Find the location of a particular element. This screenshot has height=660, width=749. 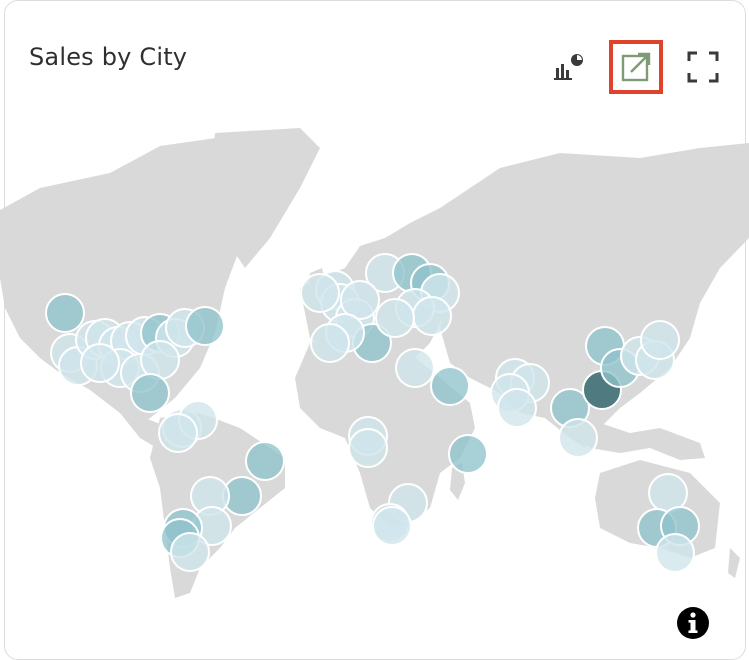

info-button is located at coordinates (693, 623).